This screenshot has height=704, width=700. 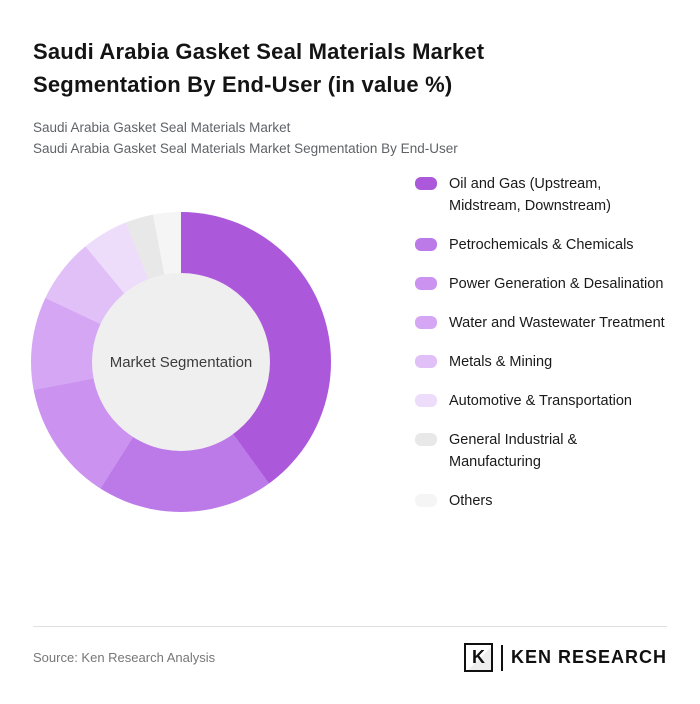 What do you see at coordinates (557, 323) in the screenshot?
I see `legend-label: Water and Wastewater Treatment` at bounding box center [557, 323].